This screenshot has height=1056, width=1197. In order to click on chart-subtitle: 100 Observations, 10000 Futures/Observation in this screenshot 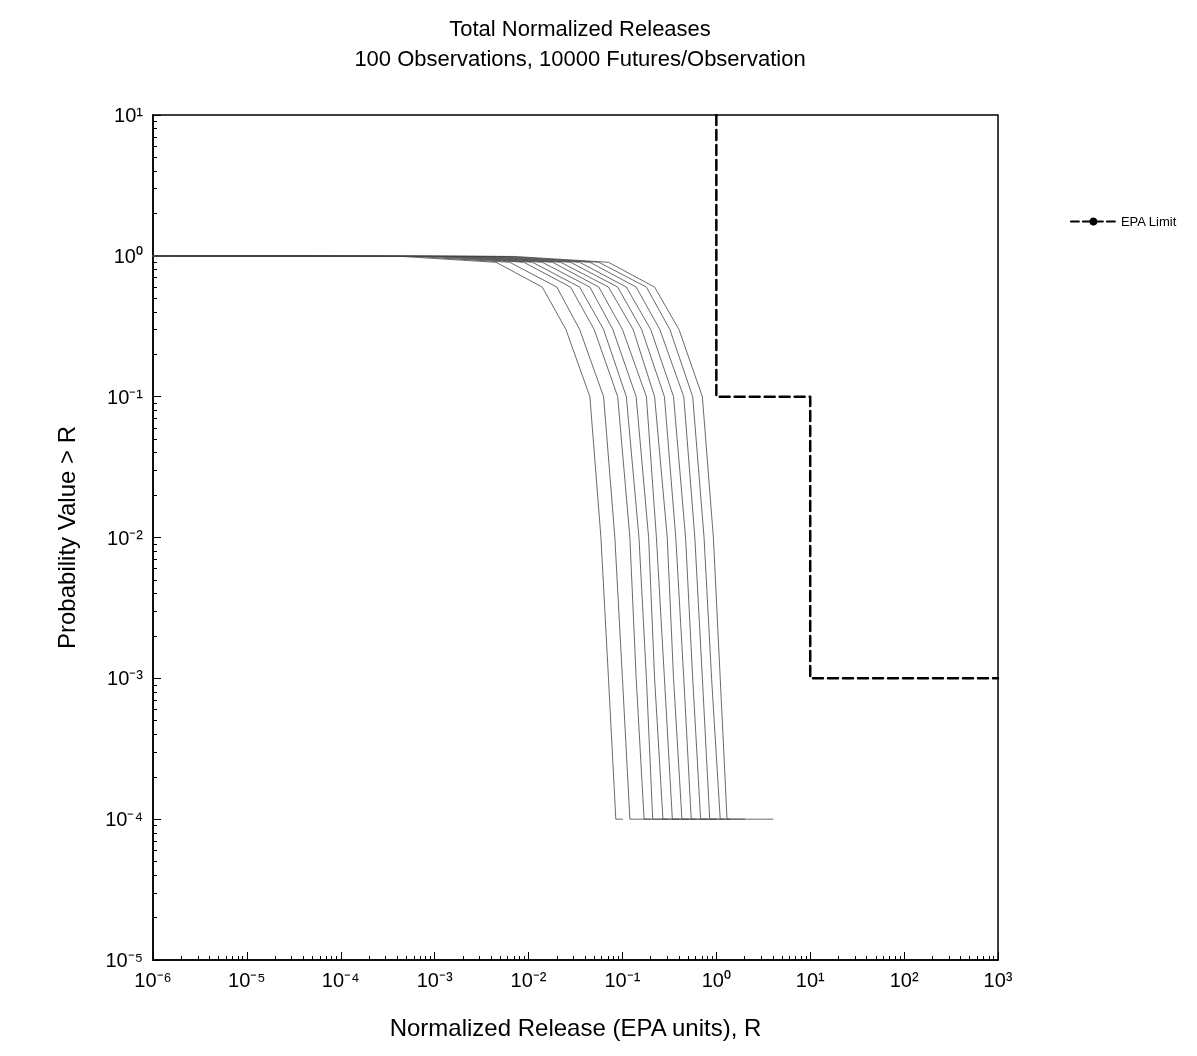, I will do `click(580, 58)`.